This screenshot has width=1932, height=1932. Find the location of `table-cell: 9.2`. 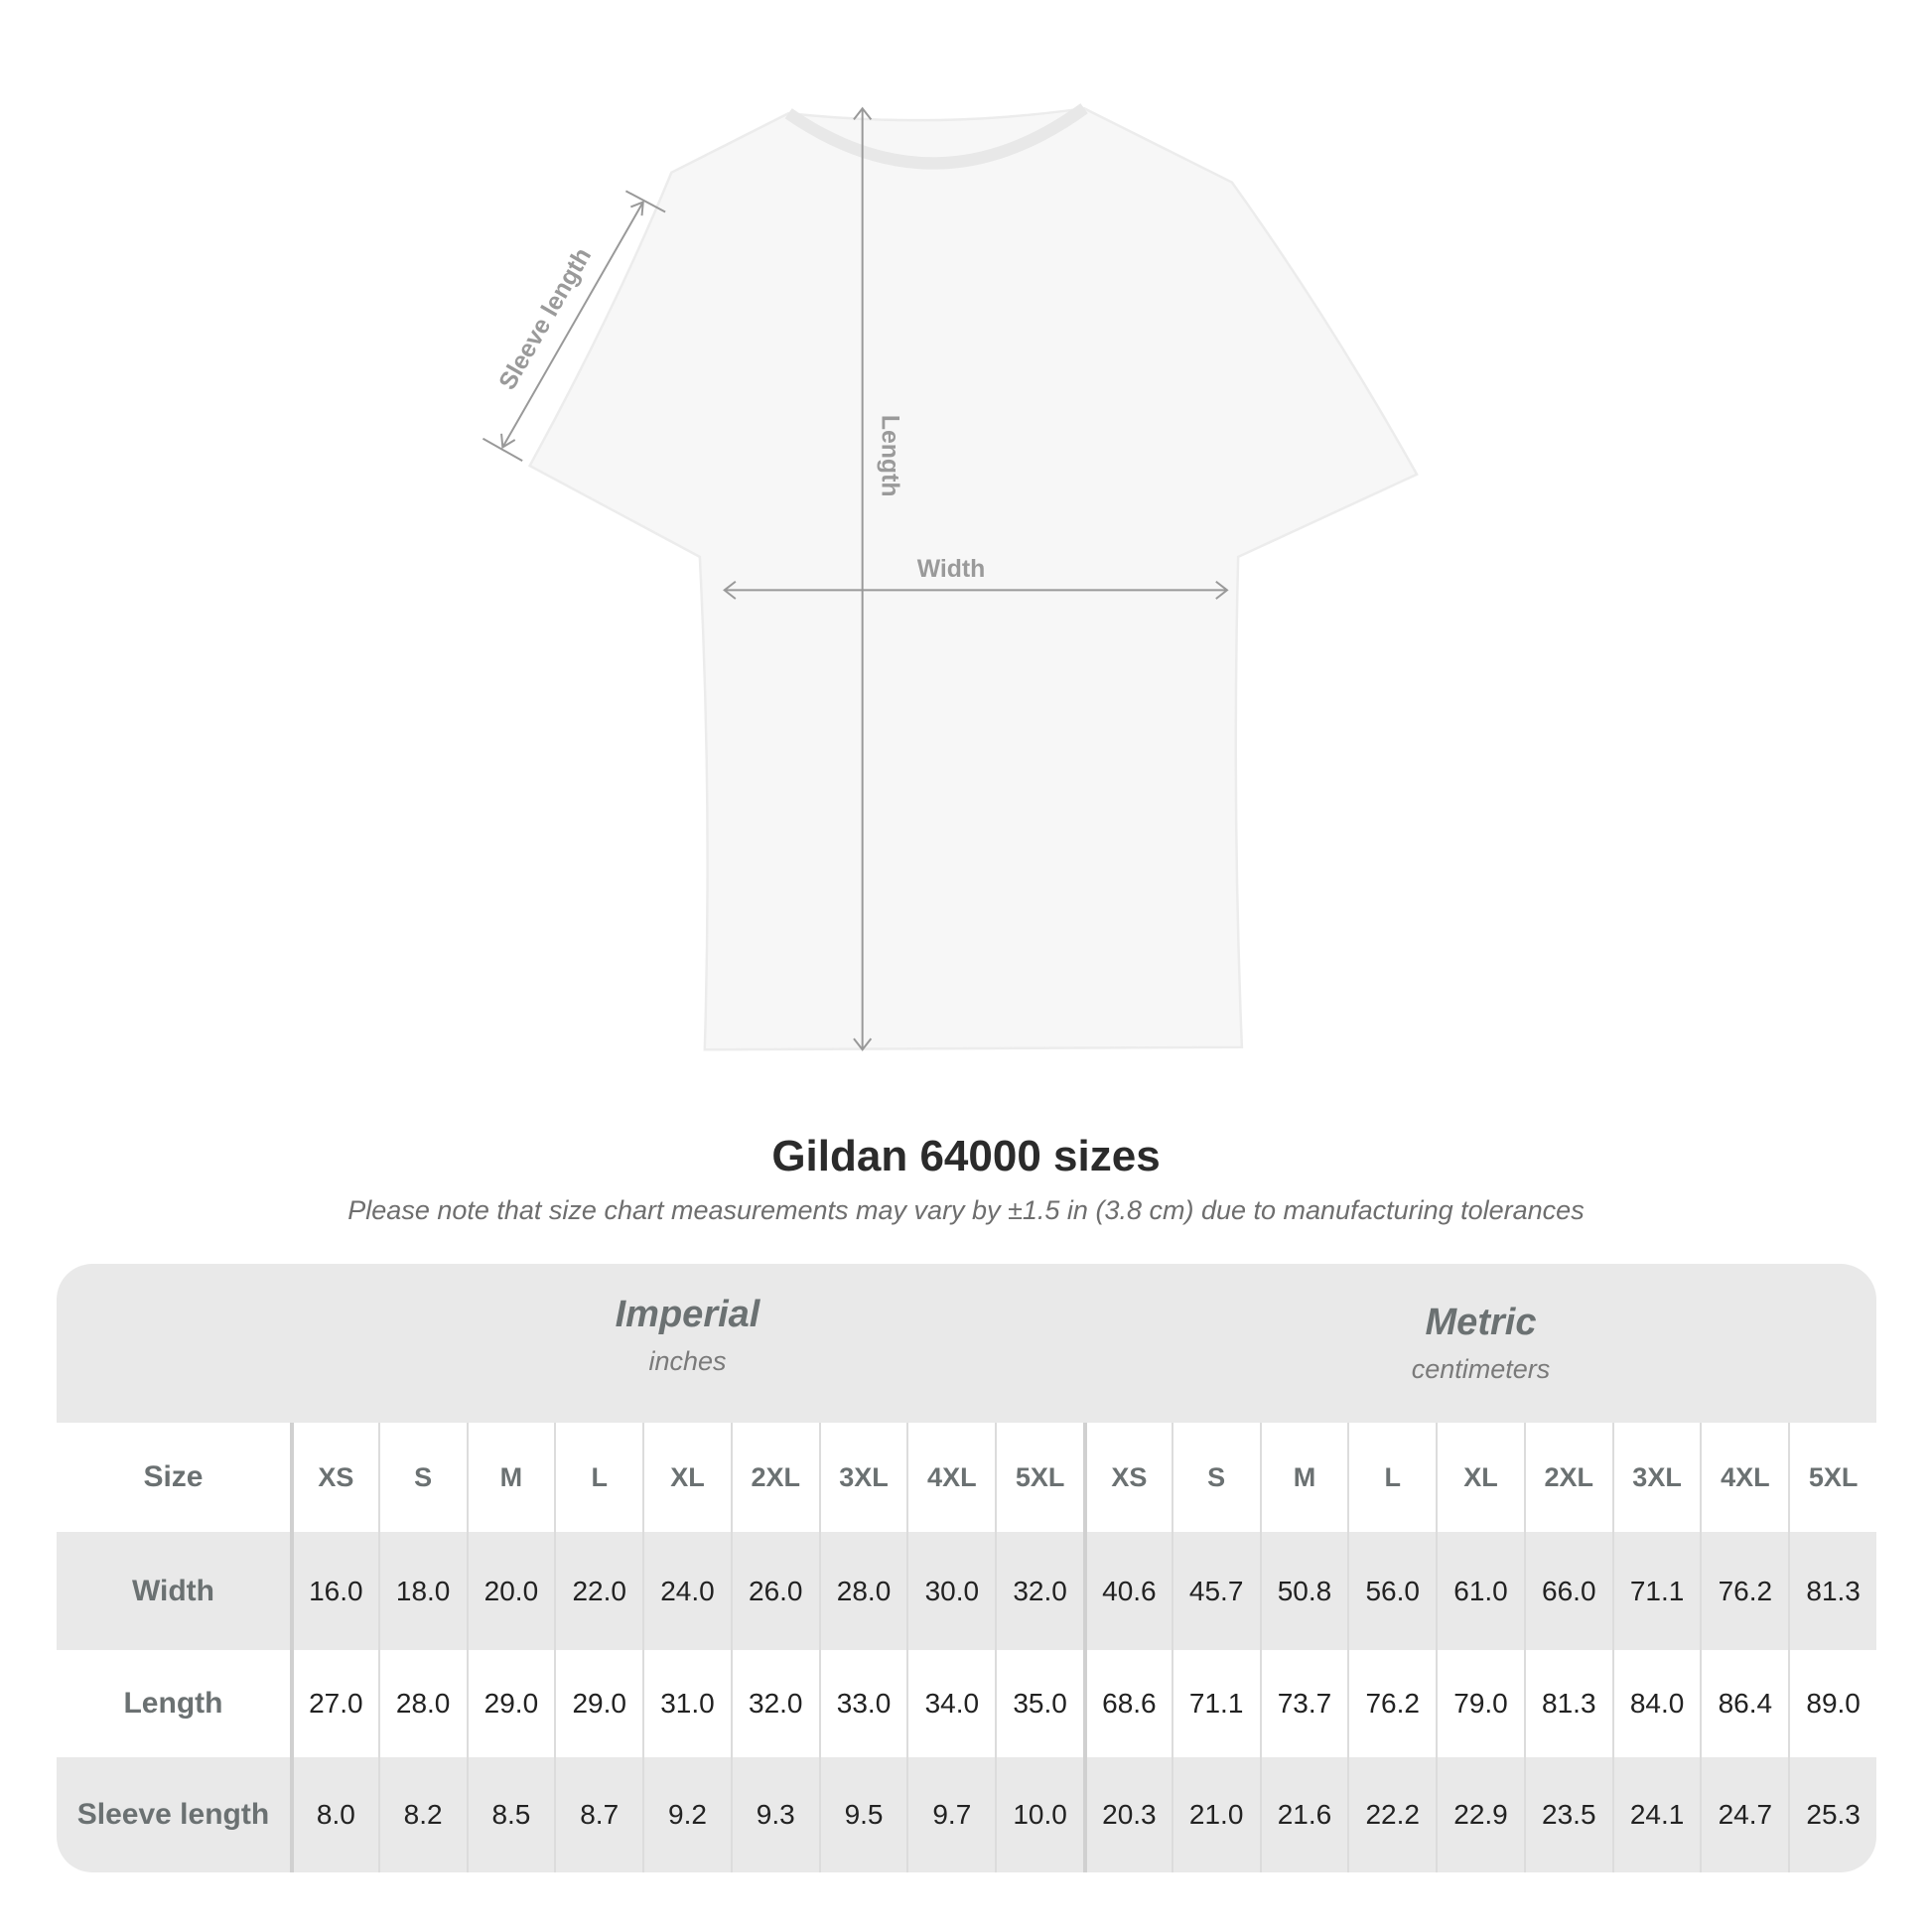

table-cell: 9.2 is located at coordinates (687, 1815).